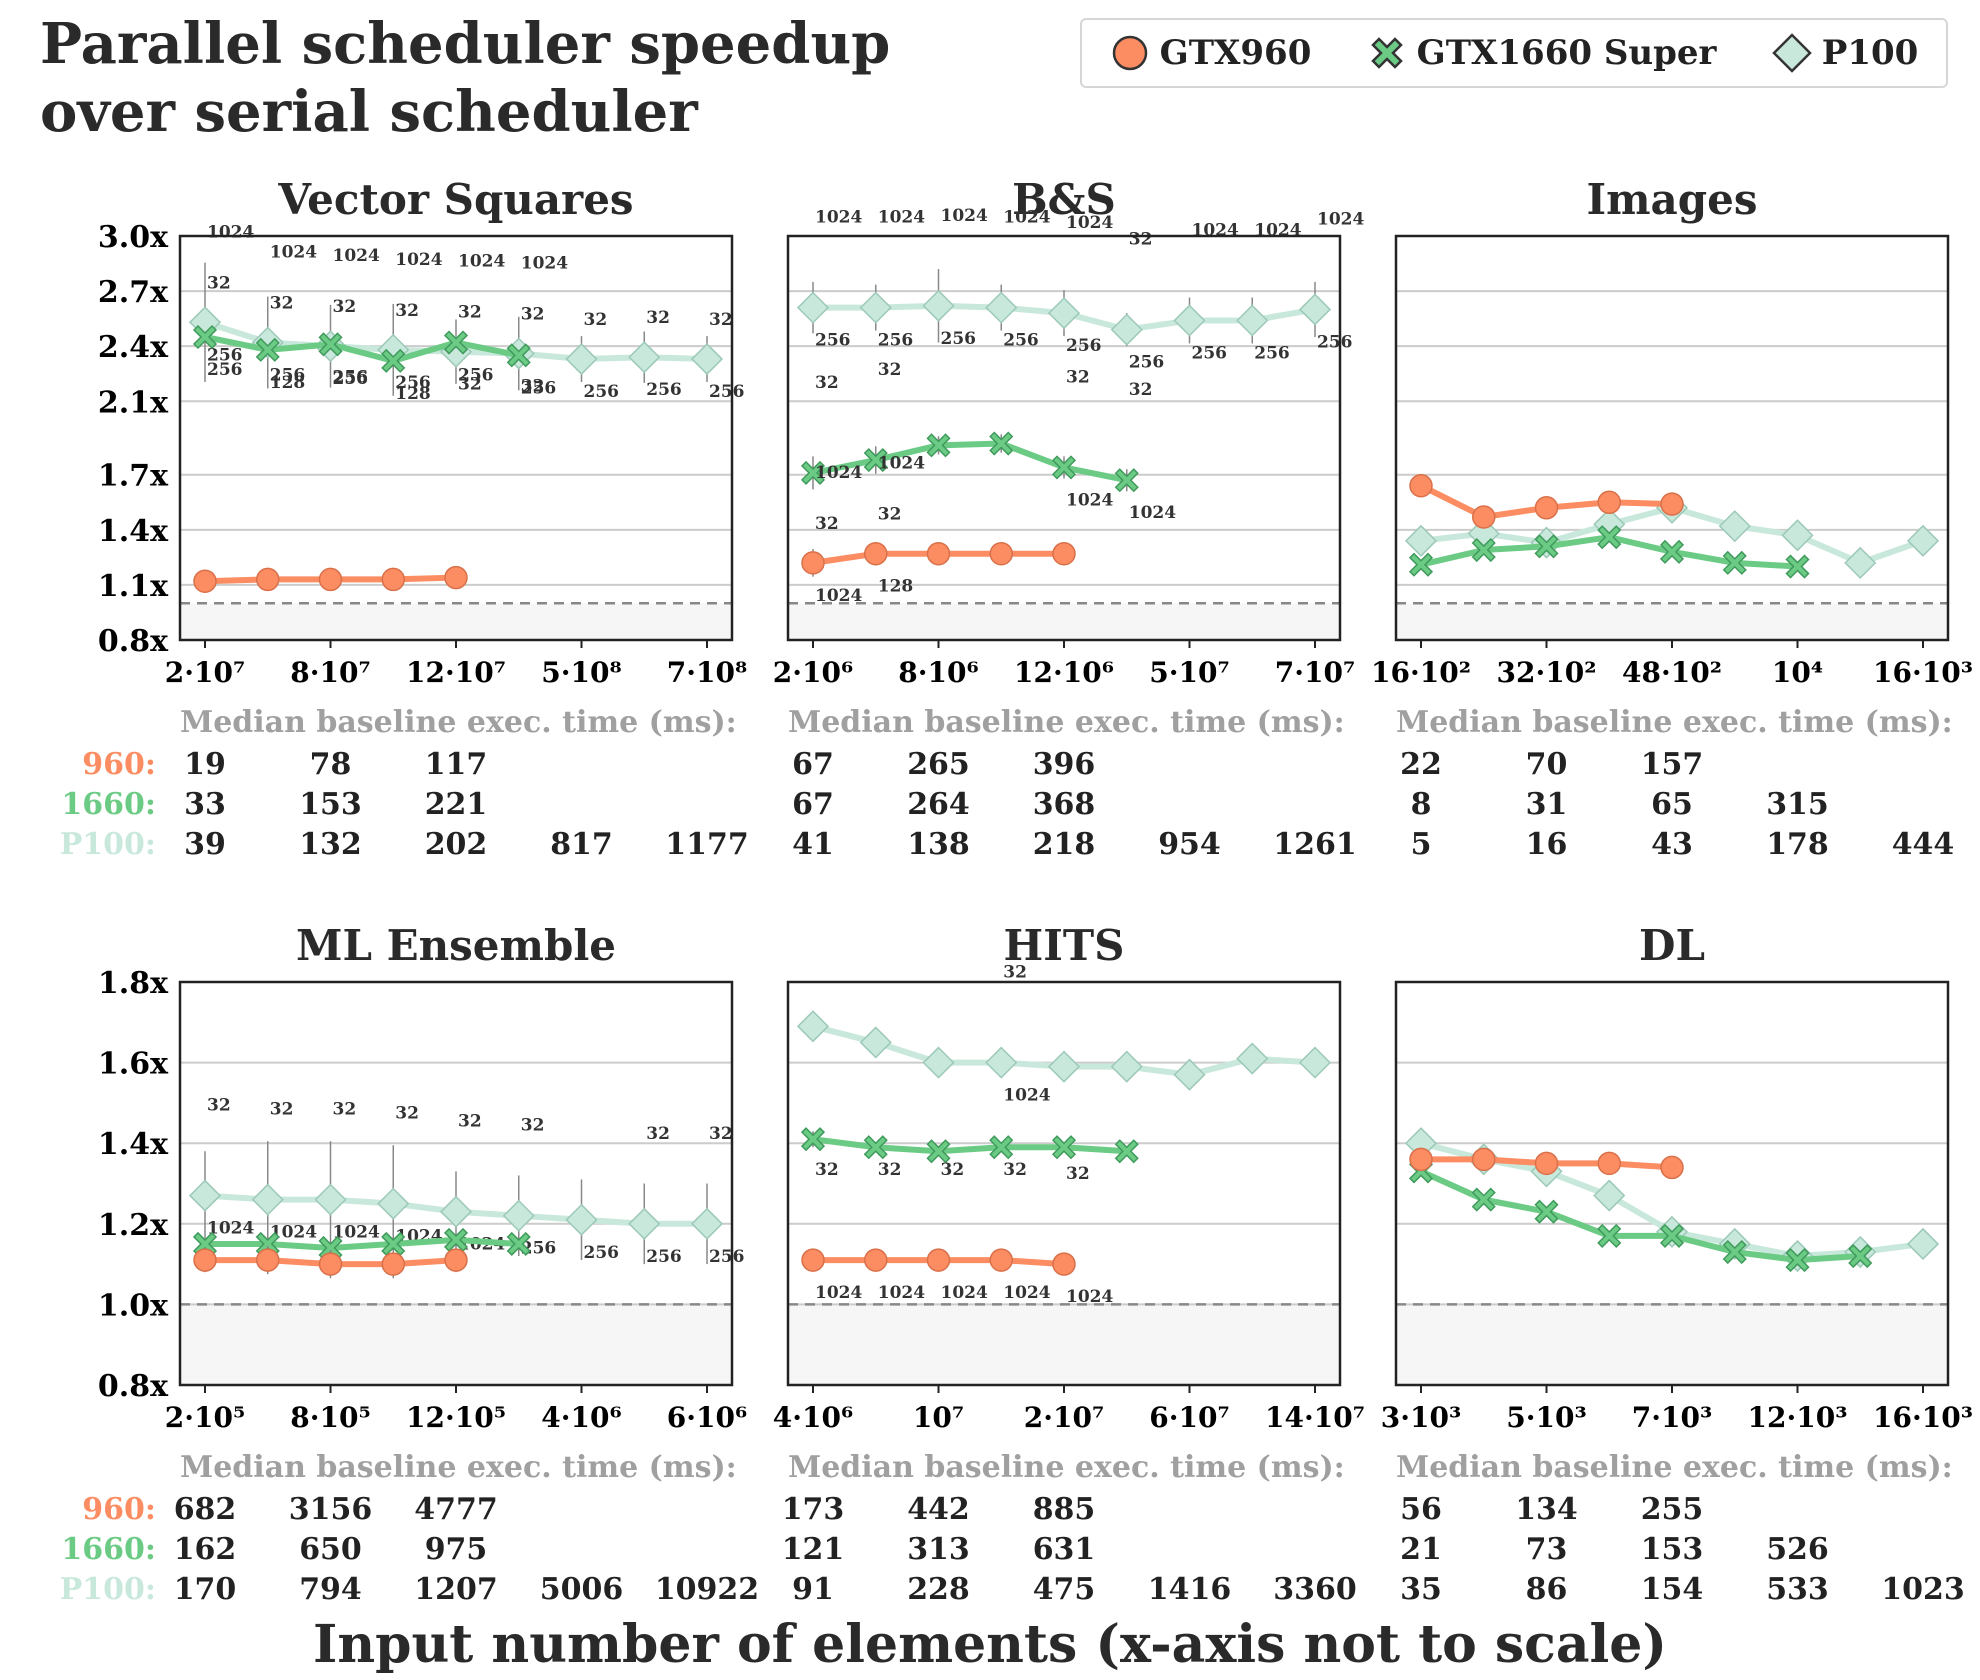 This screenshot has height=1680, width=1980. What do you see at coordinates (330, 1417) in the screenshot?
I see `x-tick-label: 8·10⁵` at bounding box center [330, 1417].